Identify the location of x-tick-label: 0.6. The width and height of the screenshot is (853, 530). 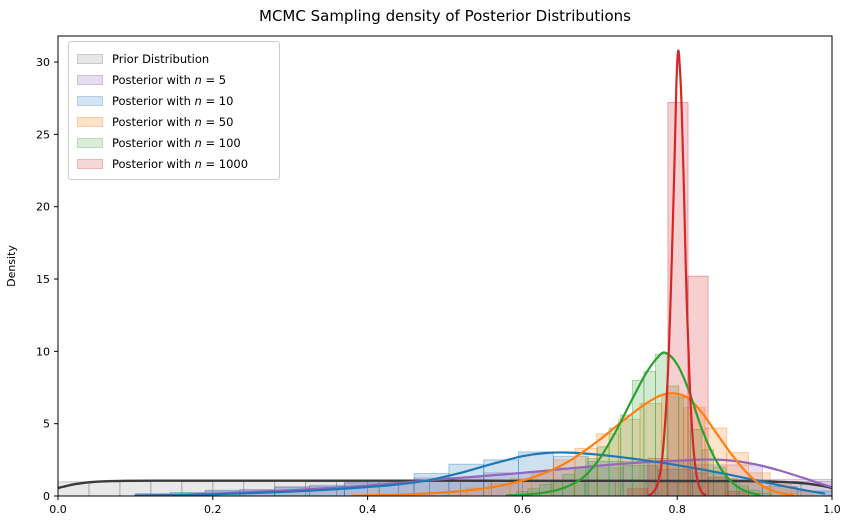
(523, 509).